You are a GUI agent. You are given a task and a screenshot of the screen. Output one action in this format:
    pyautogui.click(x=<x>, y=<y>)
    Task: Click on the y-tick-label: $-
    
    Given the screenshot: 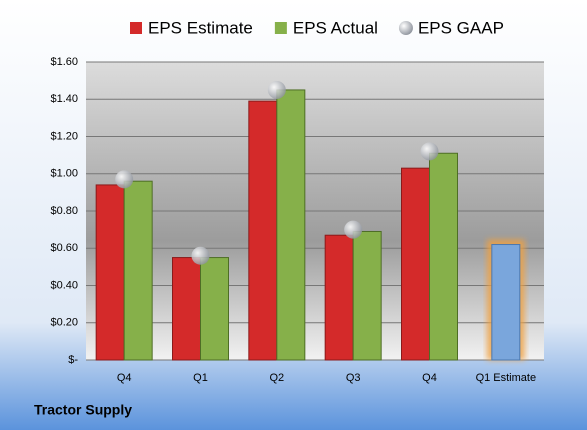 What is the action you would take?
    pyautogui.click(x=73, y=360)
    